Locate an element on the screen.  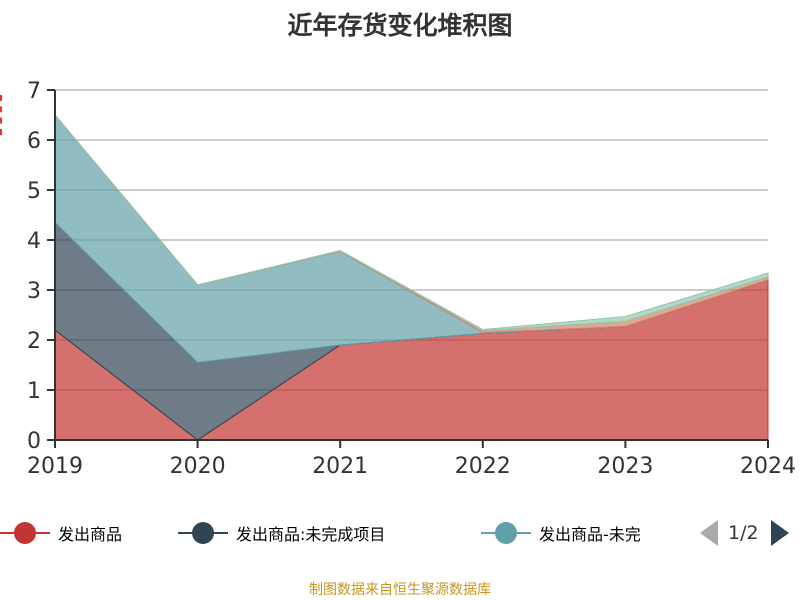
x-tick-label: 2023 is located at coordinates (625, 466).